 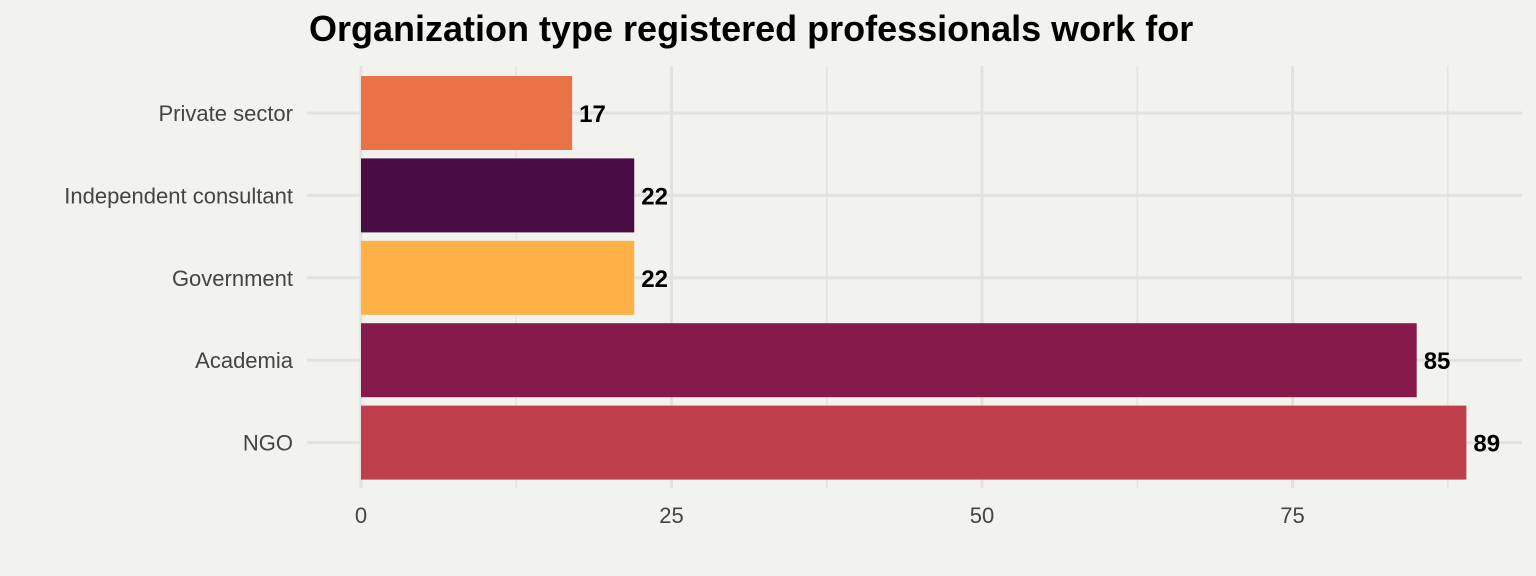 What do you see at coordinates (671, 515) in the screenshot?
I see `x-tick-label: 25` at bounding box center [671, 515].